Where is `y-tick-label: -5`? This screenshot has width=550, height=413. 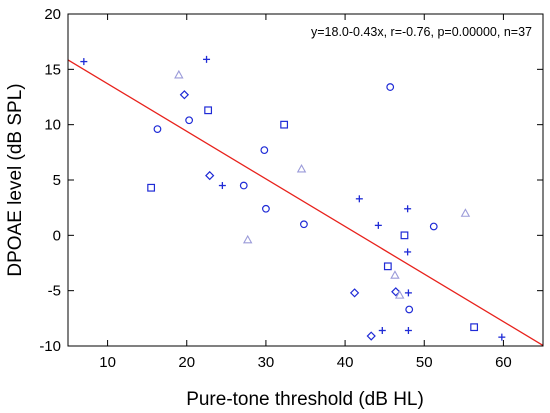
y-tick-label: -5 is located at coordinates (54, 291).